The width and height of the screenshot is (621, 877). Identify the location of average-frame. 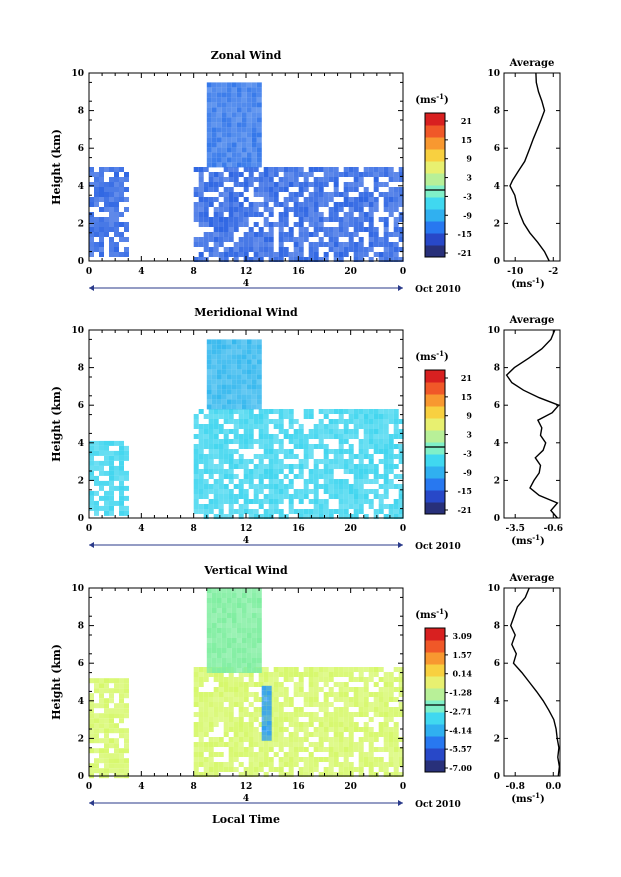
(532, 682).